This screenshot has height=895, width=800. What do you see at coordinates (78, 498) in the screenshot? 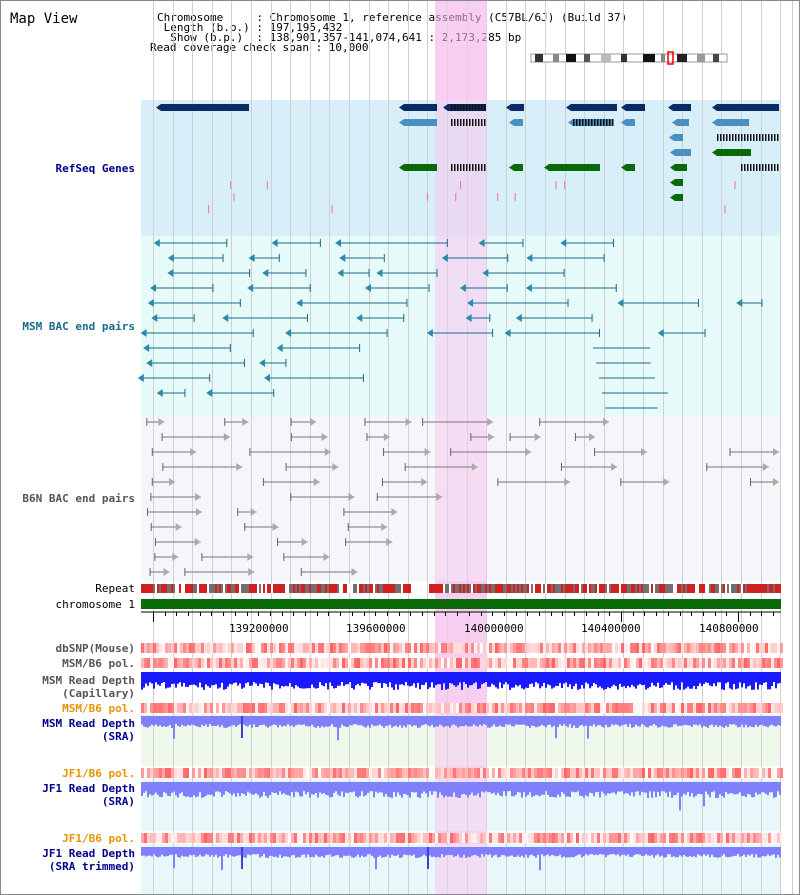
I see `track-label-b6n-bac: B6N BAC end pairs` at bounding box center [78, 498].